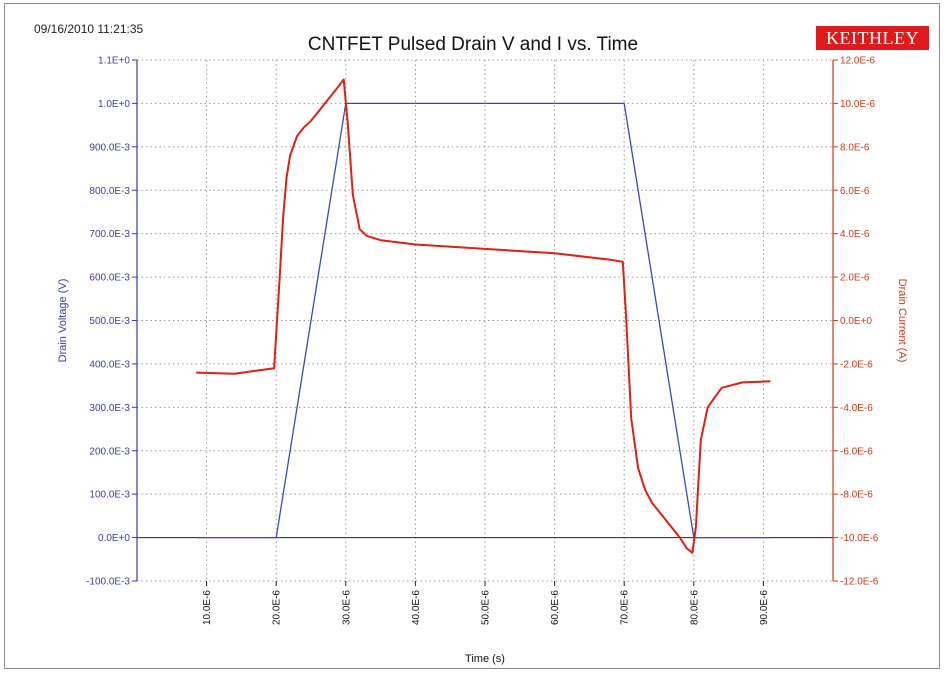 The image size is (946, 673). What do you see at coordinates (109, 451) in the screenshot?
I see `left-tick-label: 200.0E-3` at bounding box center [109, 451].